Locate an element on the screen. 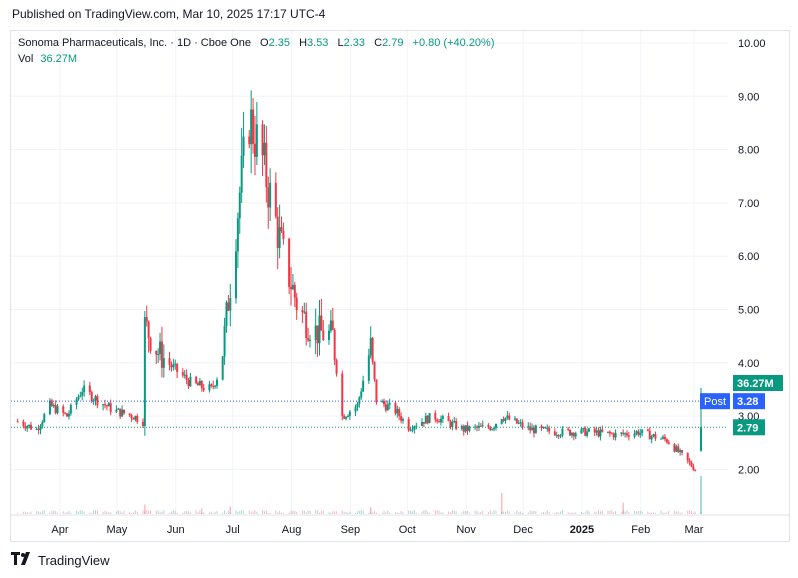  y-tick-label: 9.00 is located at coordinates (748, 97).